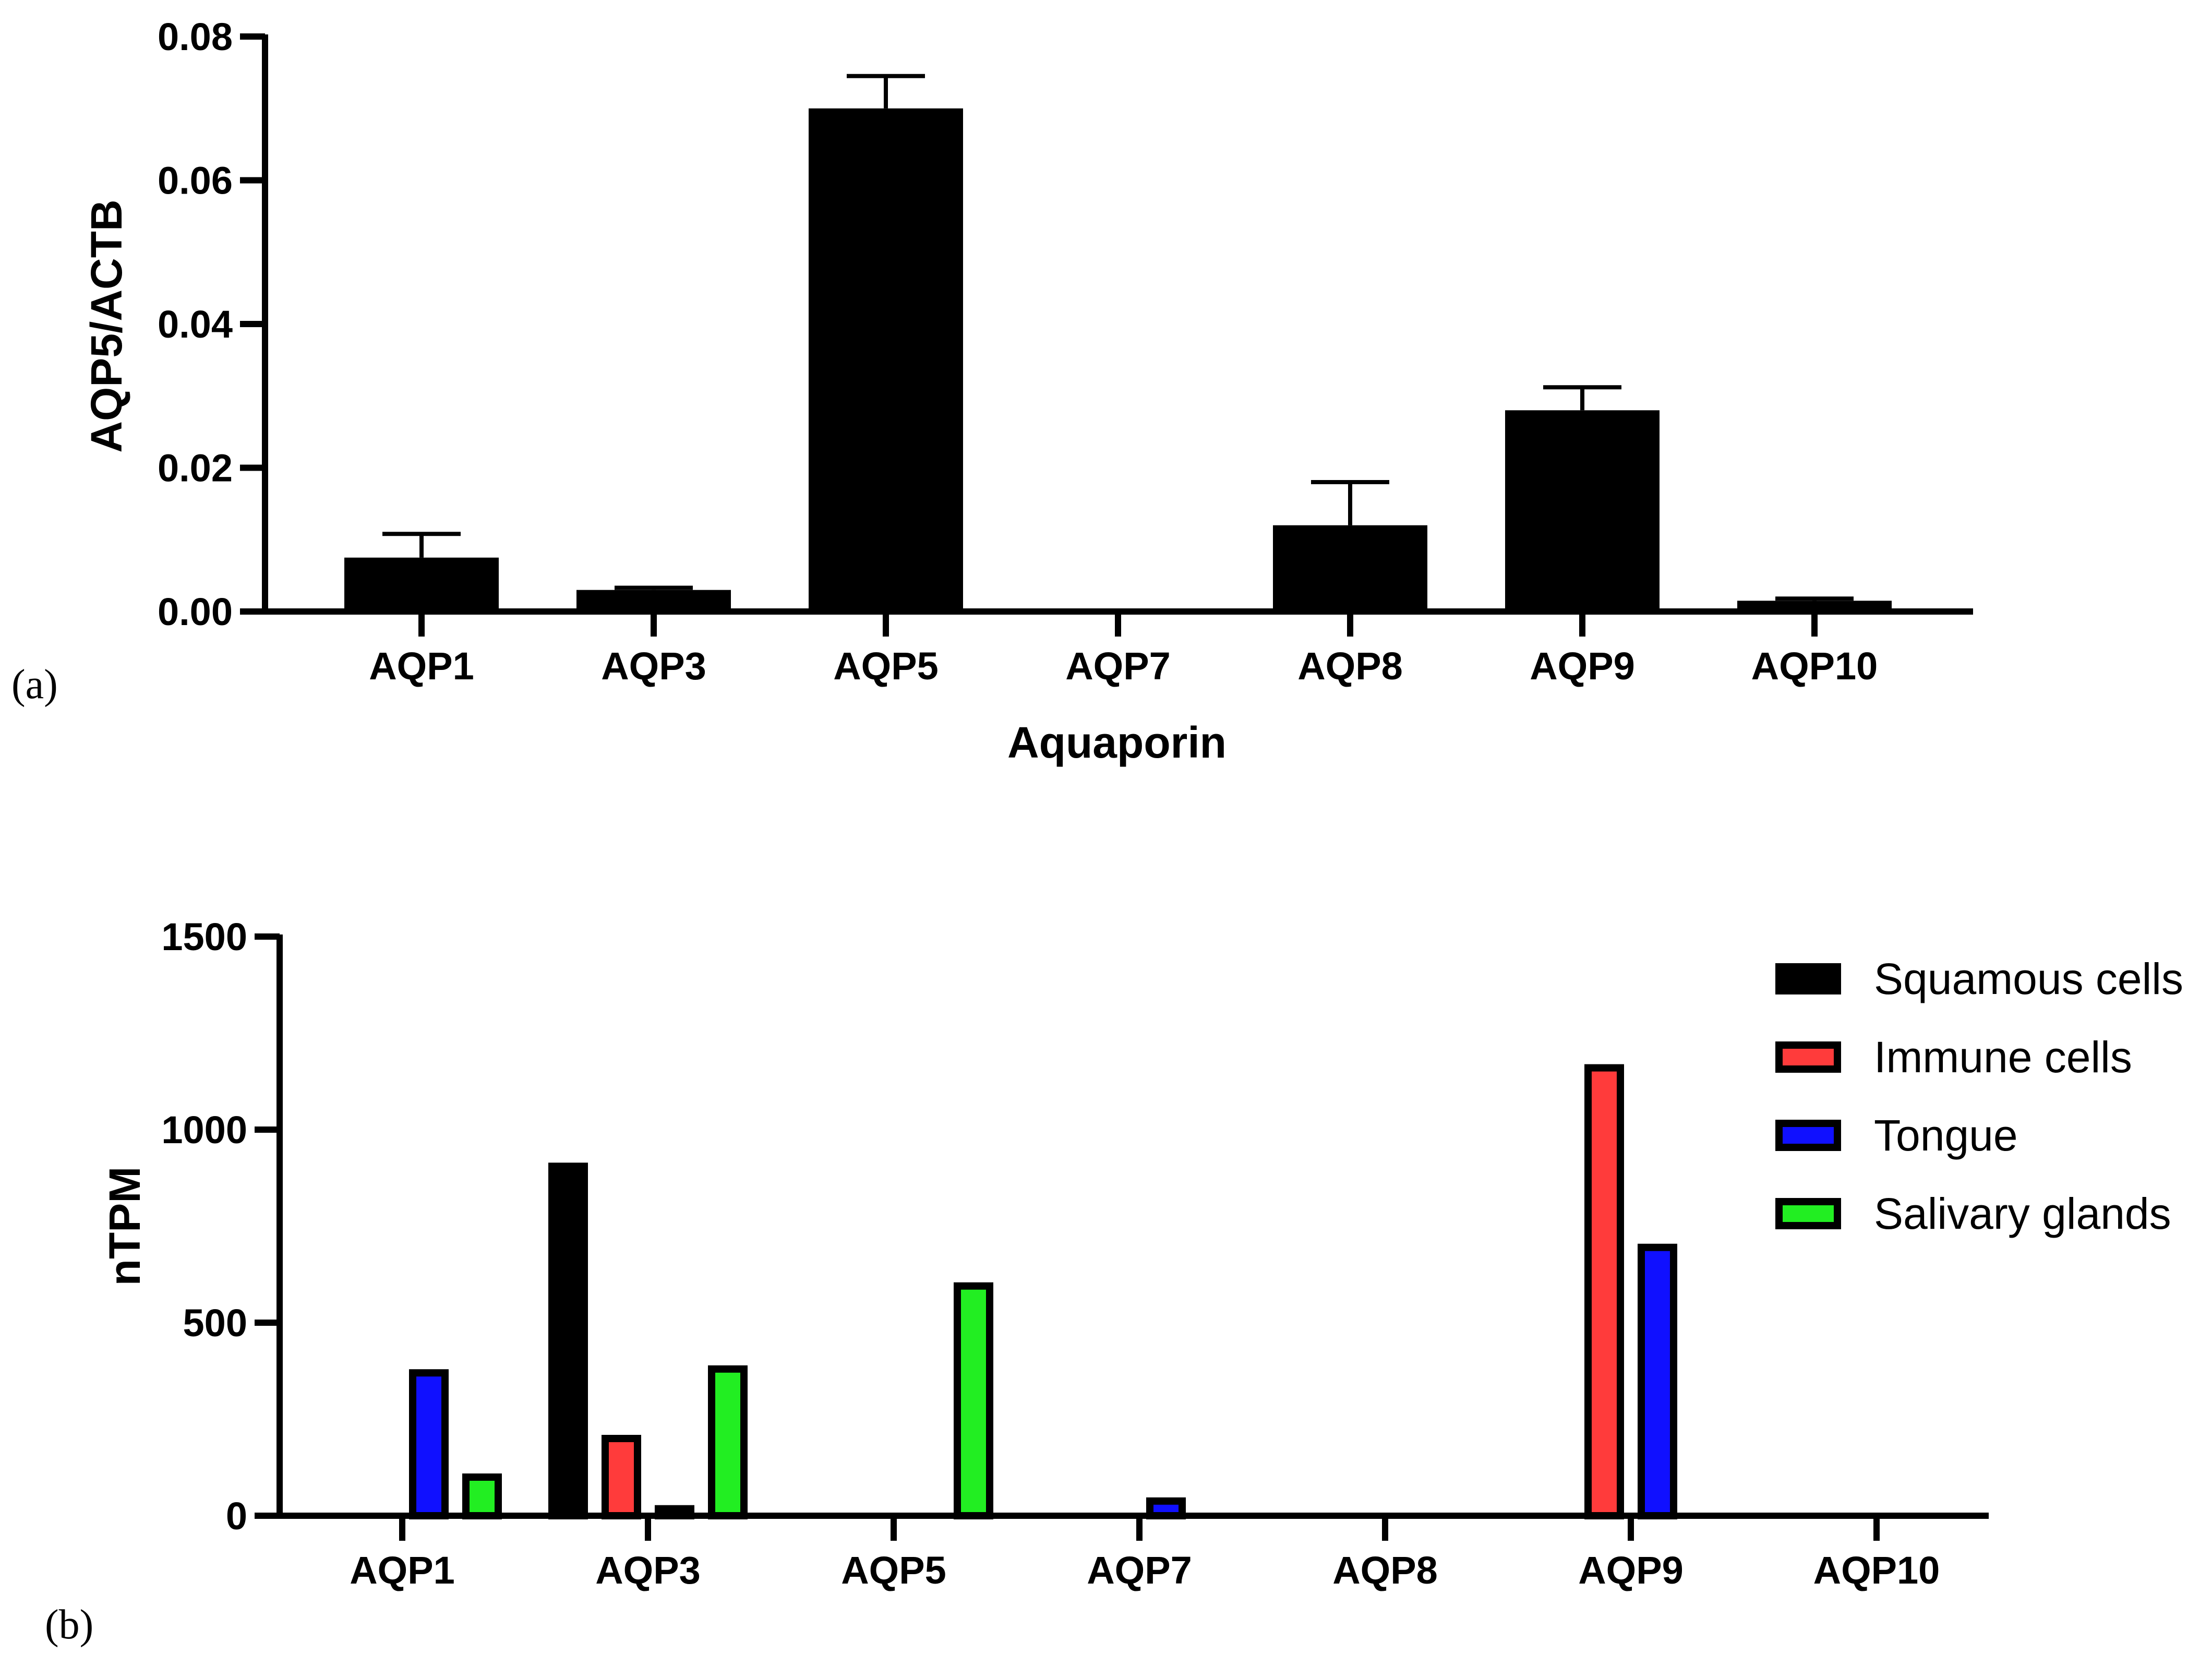  What do you see at coordinates (1946, 1135) in the screenshot?
I see `legend-label: Tongue` at bounding box center [1946, 1135].